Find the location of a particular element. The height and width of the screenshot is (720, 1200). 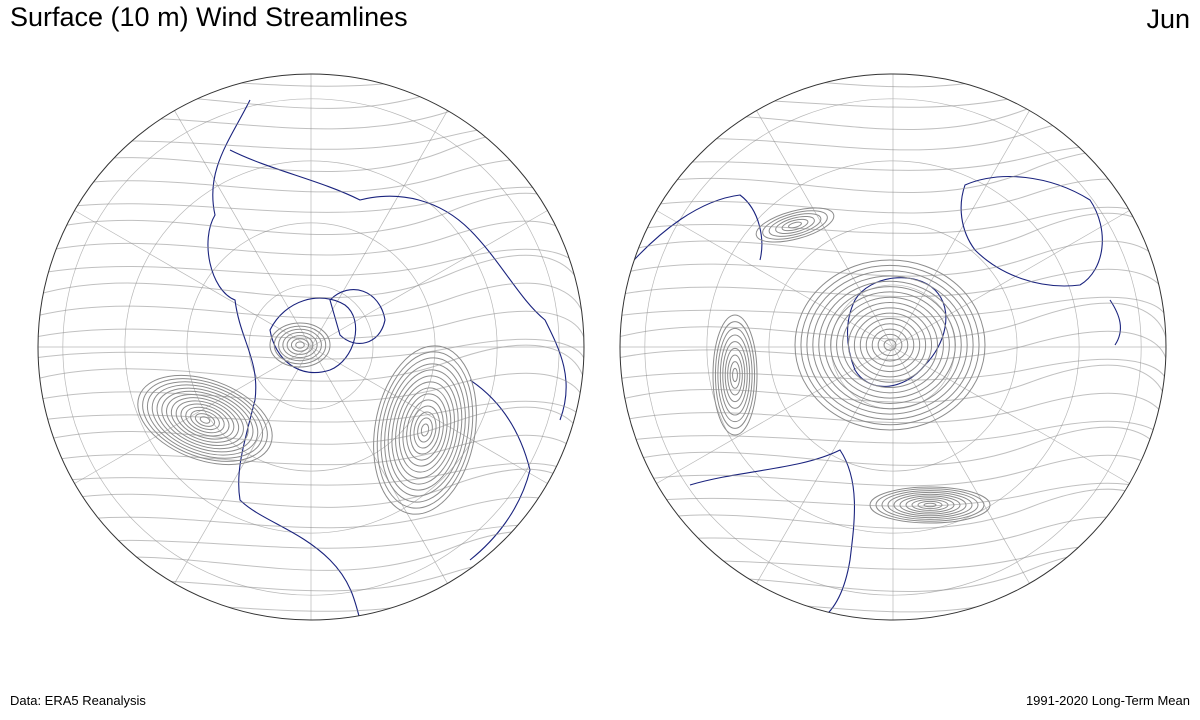

month-label: Jun is located at coordinates (1168, 19).